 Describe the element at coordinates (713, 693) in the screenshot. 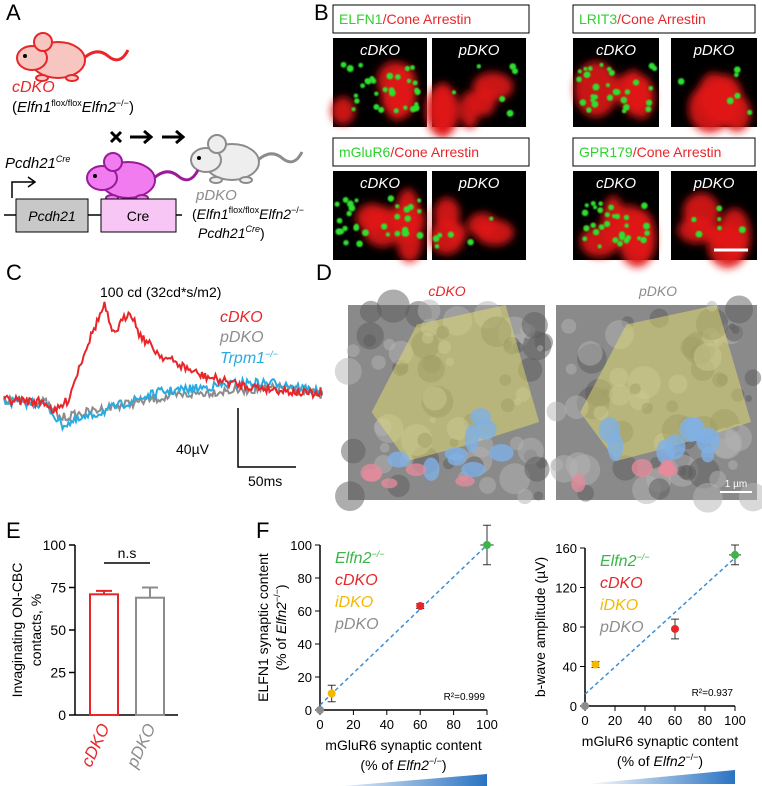

I see `r-squared: R²=0.937` at that location.